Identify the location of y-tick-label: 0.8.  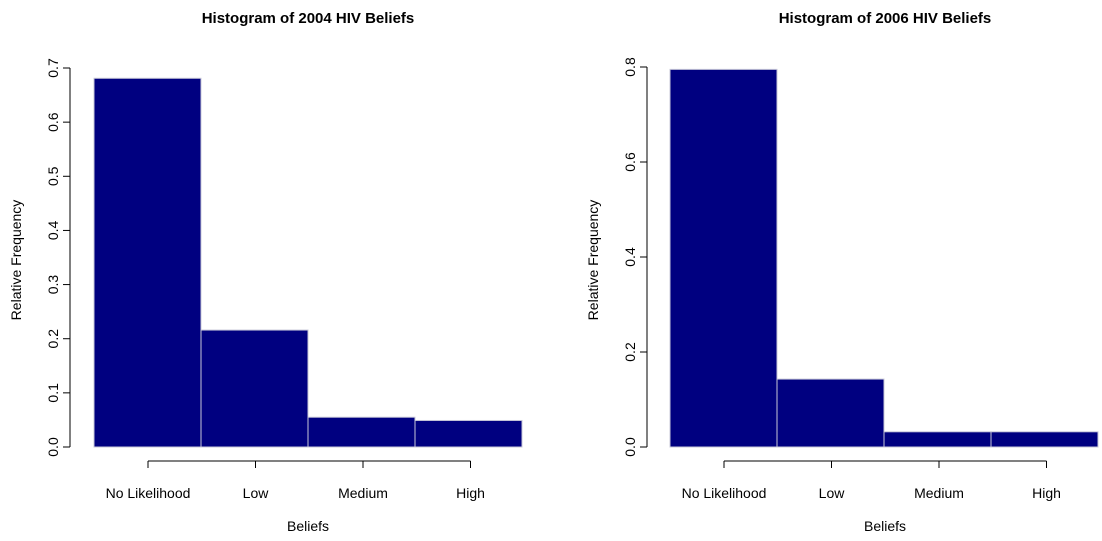
(630, 67).